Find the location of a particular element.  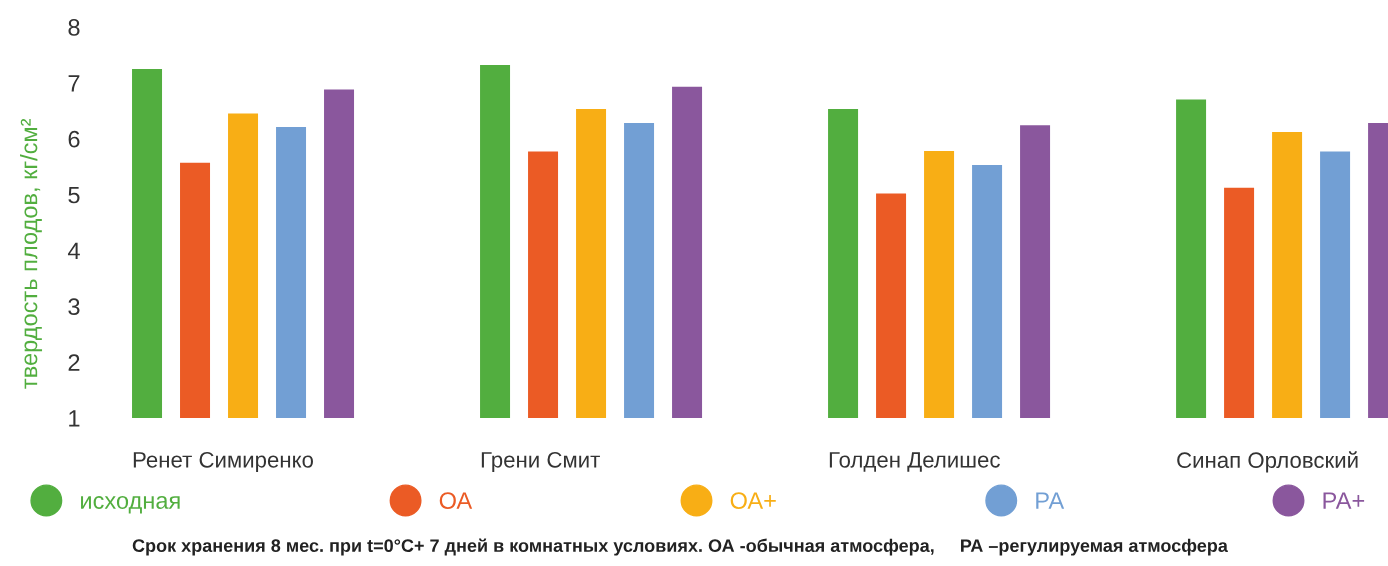

y-tick-label: 2 is located at coordinates (74, 362).